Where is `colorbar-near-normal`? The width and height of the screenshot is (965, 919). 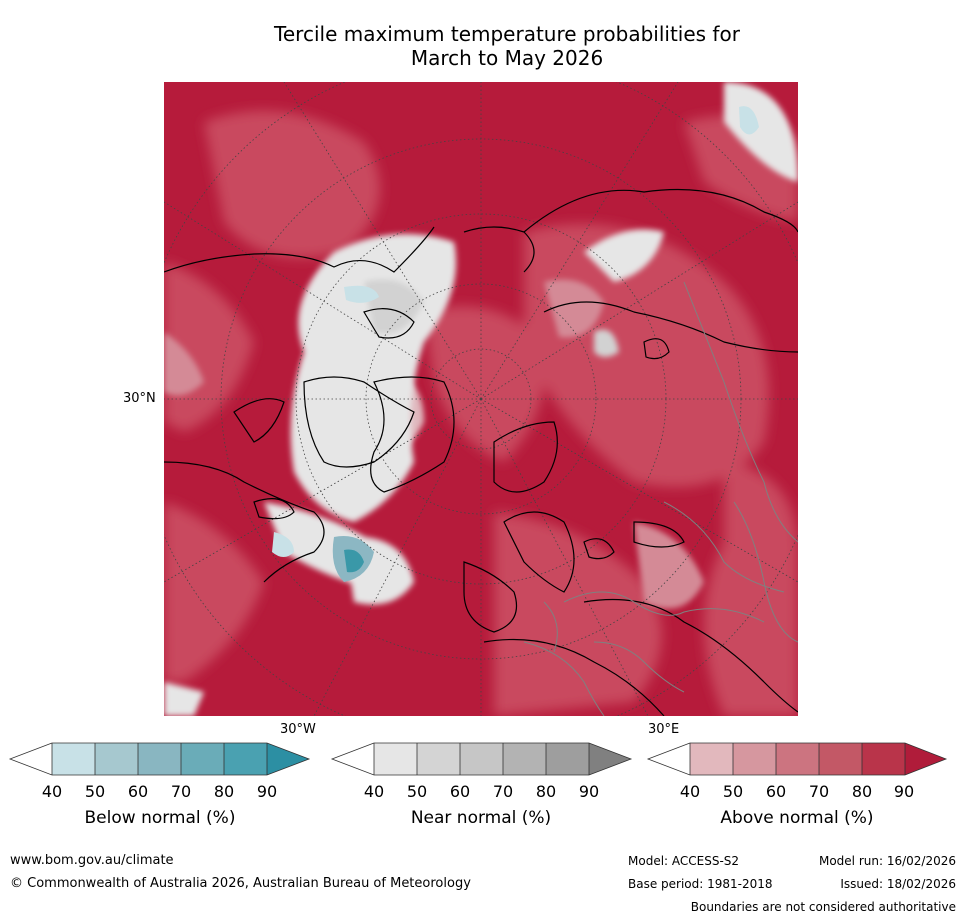 colorbar-near-normal is located at coordinates (481, 759).